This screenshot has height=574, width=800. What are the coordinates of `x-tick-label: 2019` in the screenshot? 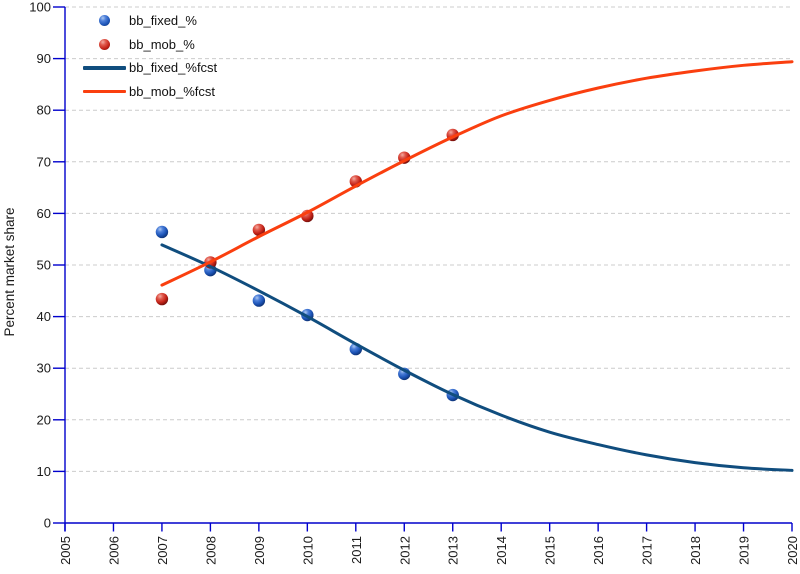 It's located at (744, 550).